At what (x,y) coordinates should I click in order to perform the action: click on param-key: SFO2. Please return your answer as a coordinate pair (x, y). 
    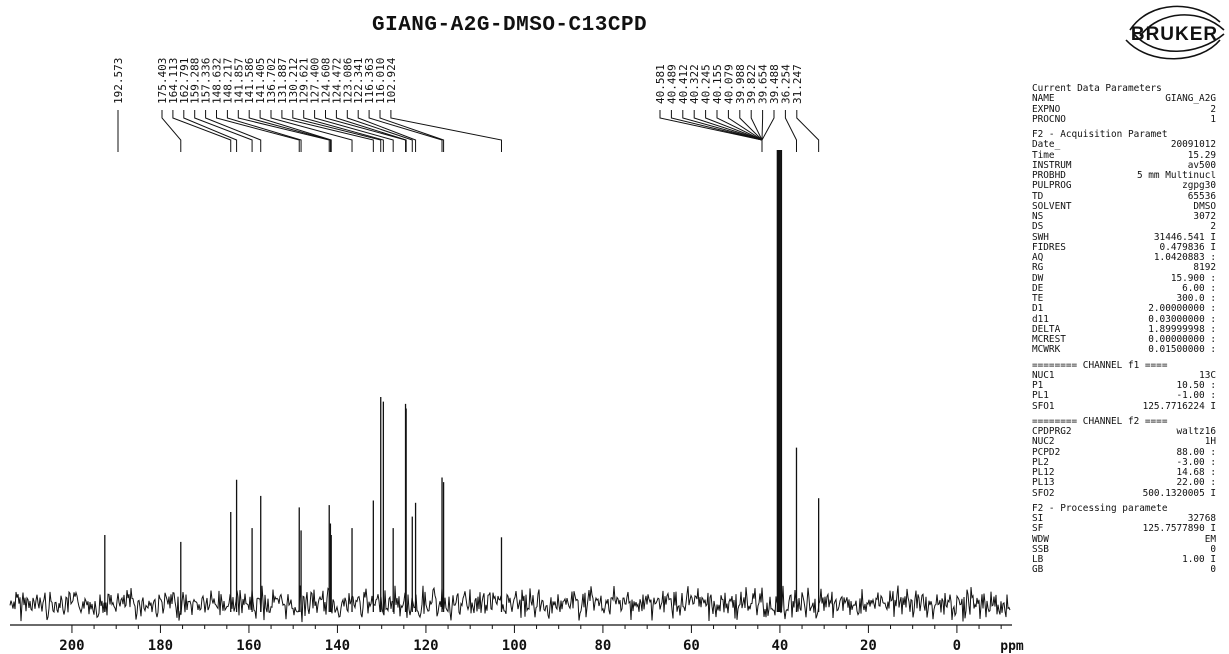
    Looking at the image, I should click on (1043, 493).